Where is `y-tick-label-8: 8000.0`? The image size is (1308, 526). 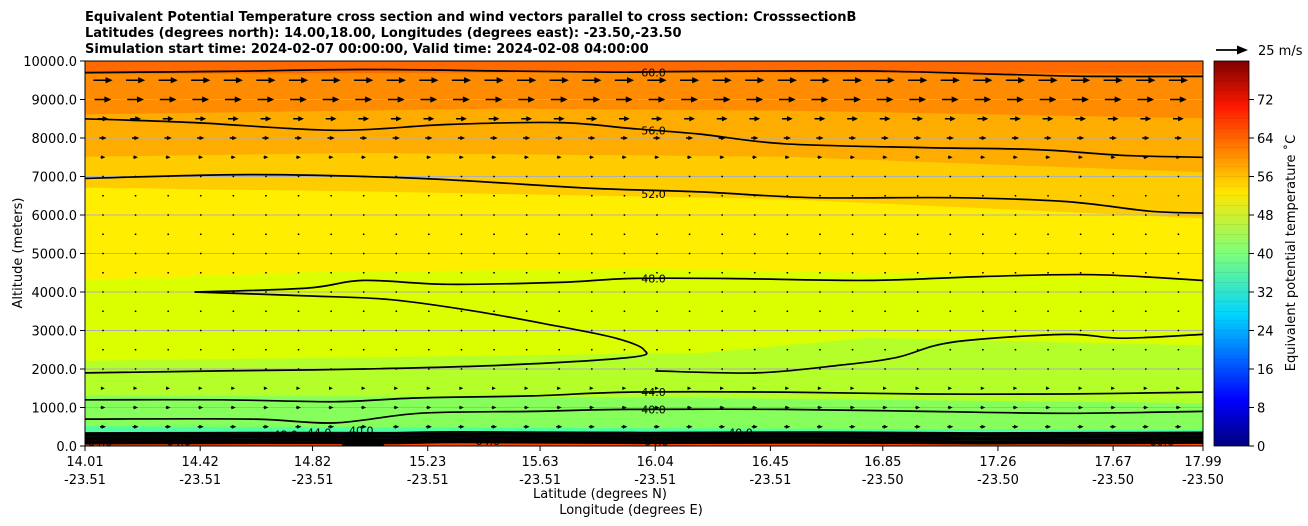
y-tick-label-8: 8000.0 is located at coordinates (55, 139).